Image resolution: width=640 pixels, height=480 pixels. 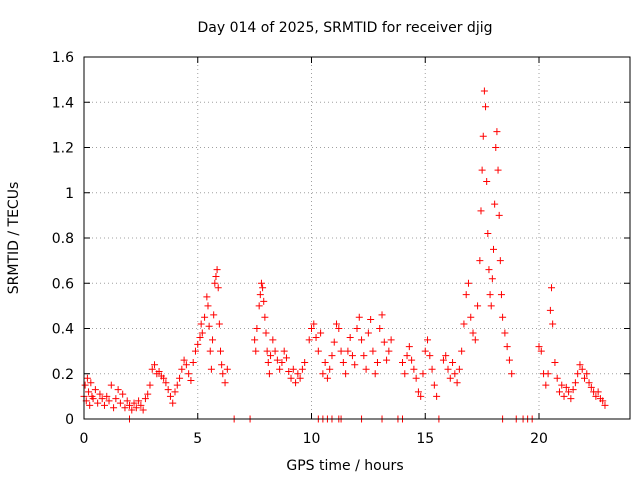 What do you see at coordinates (344, 466) in the screenshot?
I see `x-axis-label: GPS time / hours` at bounding box center [344, 466].